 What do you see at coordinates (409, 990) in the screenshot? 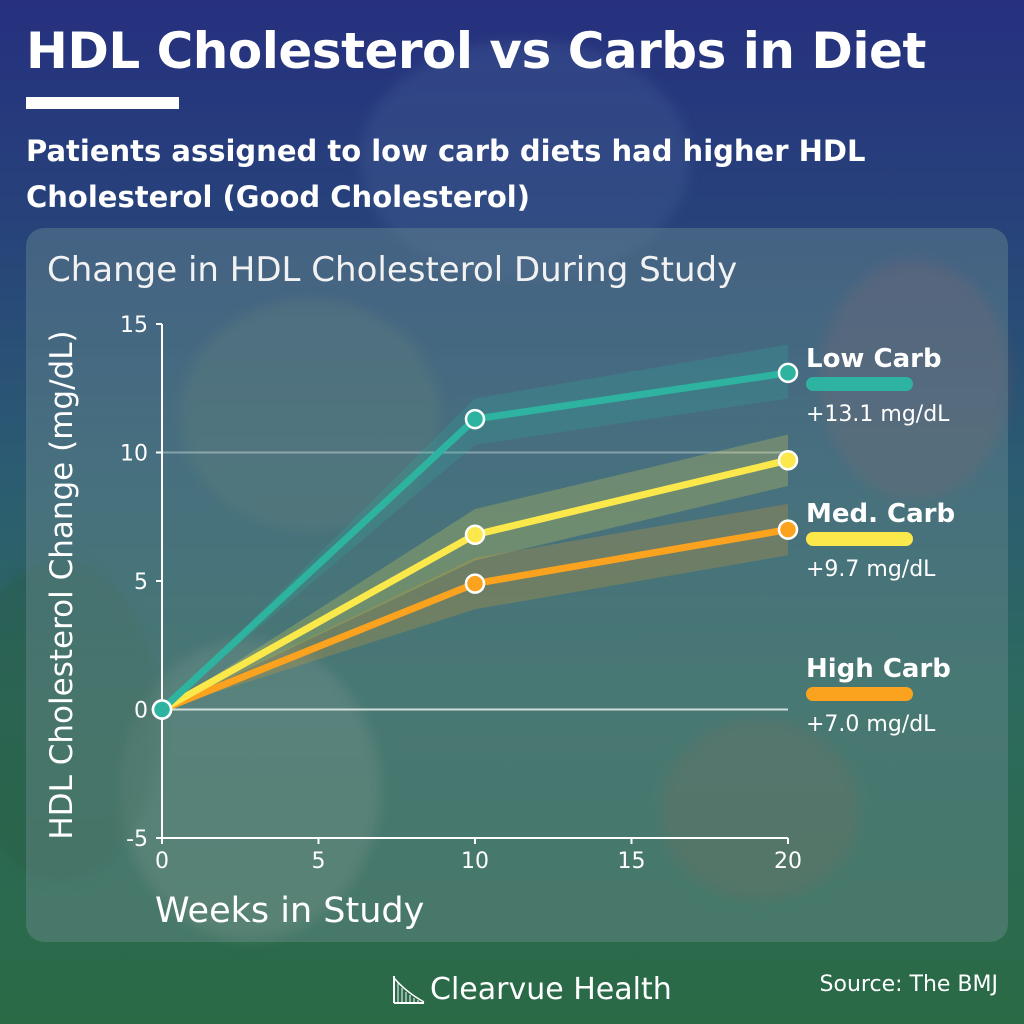
I see `logo-icon` at bounding box center [409, 990].